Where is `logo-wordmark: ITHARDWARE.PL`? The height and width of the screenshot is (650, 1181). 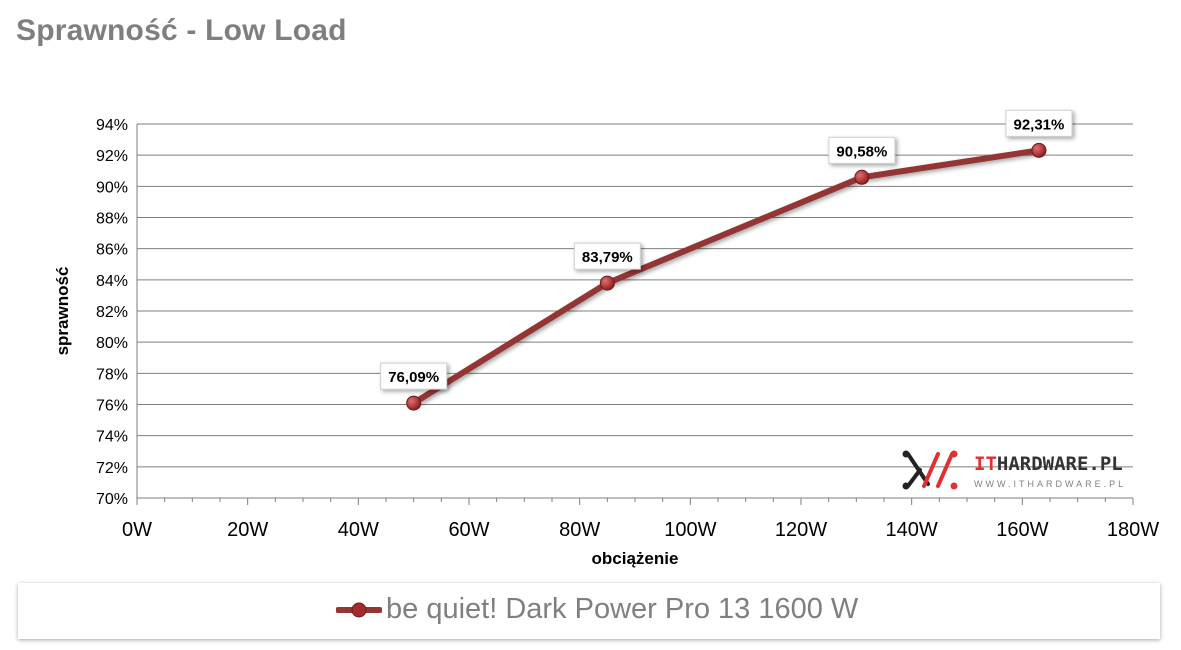 logo-wordmark: ITHARDWARE.PL is located at coordinates (1048, 464).